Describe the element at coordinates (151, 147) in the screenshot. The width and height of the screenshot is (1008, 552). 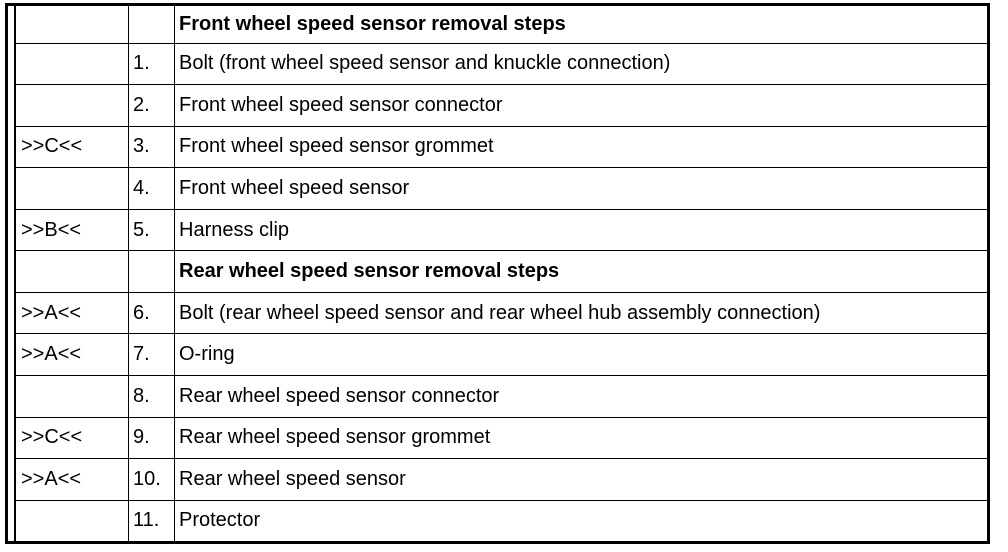
I see `step-number-cell: 3.` at that location.